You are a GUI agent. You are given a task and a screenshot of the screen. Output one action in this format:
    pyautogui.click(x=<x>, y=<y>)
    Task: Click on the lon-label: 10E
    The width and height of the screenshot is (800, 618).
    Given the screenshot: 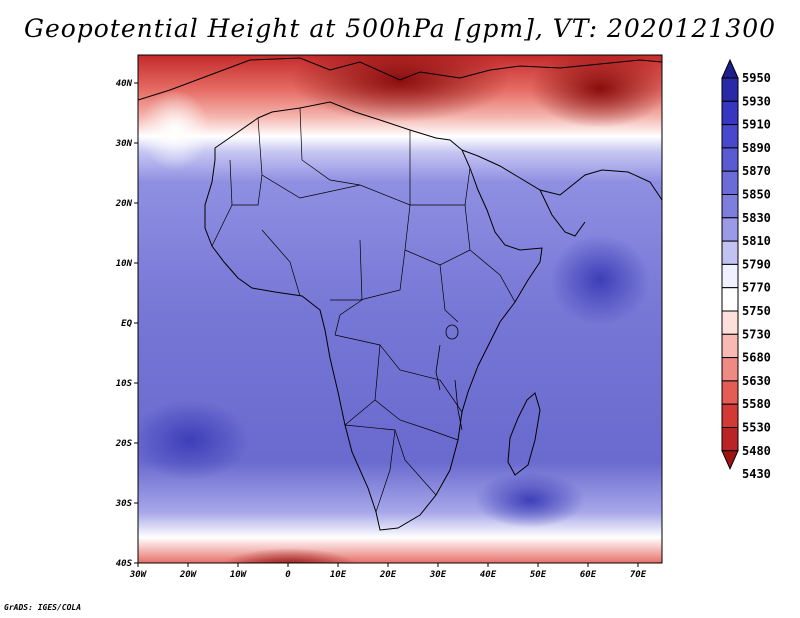 What is the action you would take?
    pyautogui.click(x=338, y=575)
    